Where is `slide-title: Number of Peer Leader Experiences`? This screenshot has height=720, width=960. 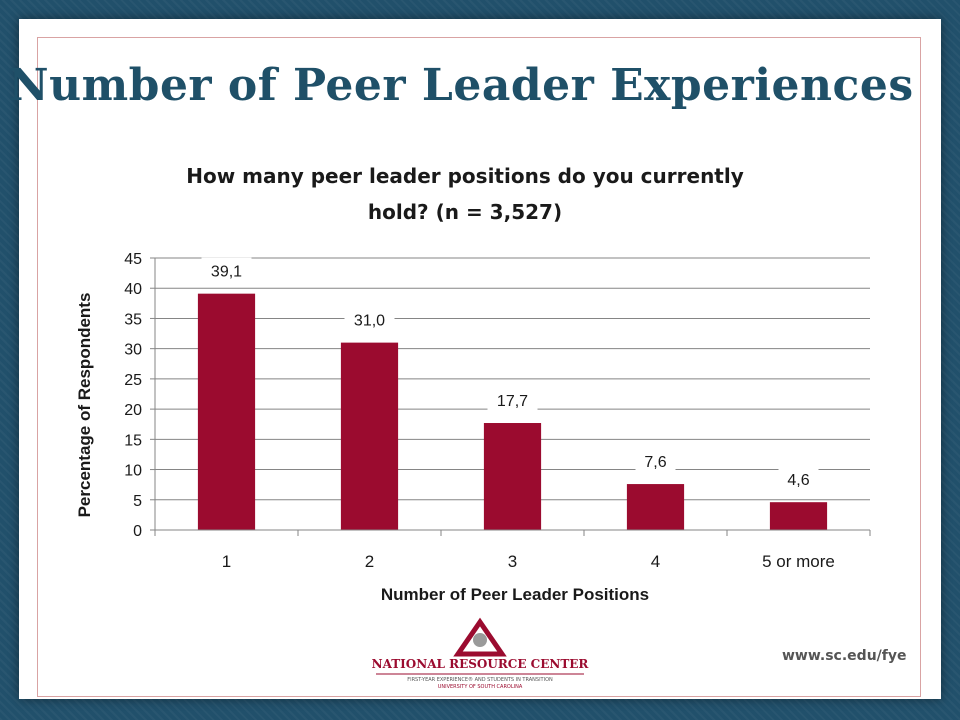
slide-title: Number of Peer Leader Experiences is located at coordinates (461, 85).